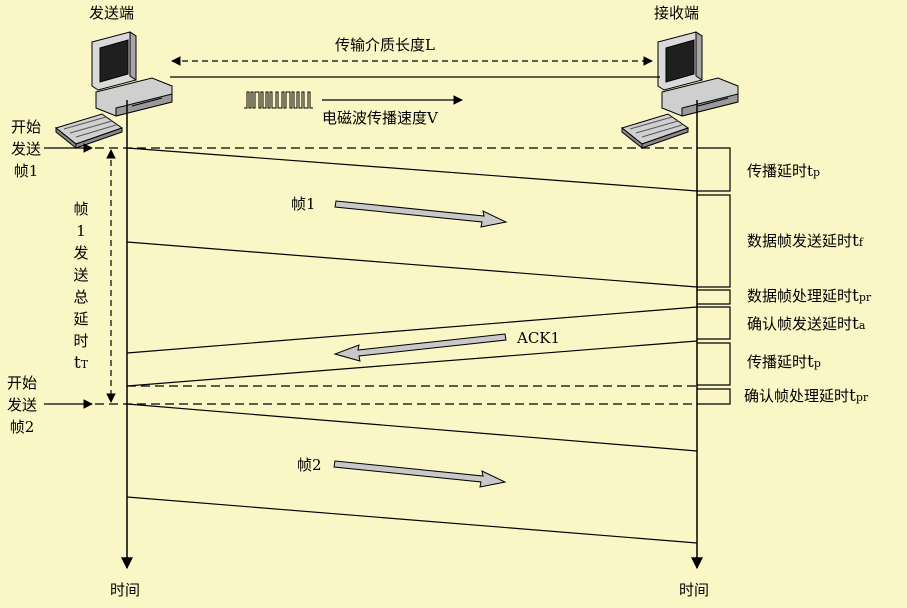  What do you see at coordinates (25, 149) in the screenshot?
I see `start-frame1-label: 开始 发送 帧1` at bounding box center [25, 149].